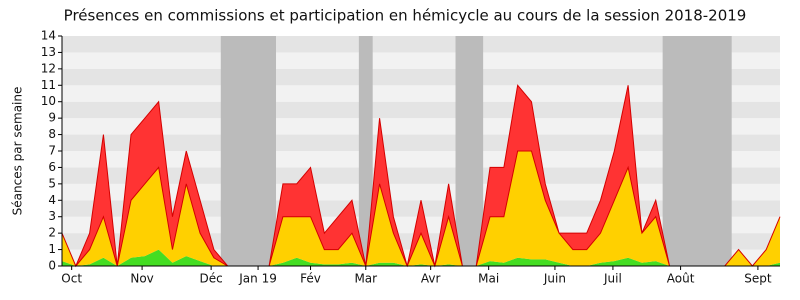  Describe the element at coordinates (488, 279) in the screenshot. I see `x-tick-label: Mai` at that location.